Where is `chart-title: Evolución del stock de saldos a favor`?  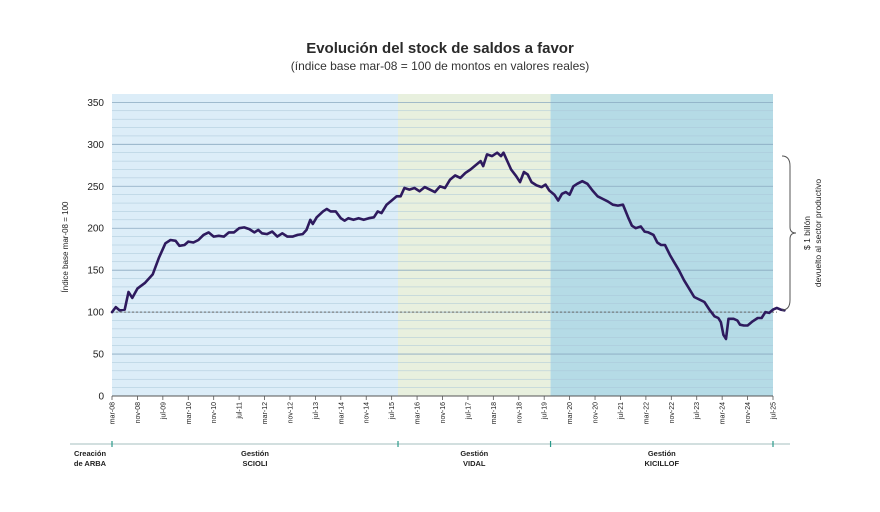 chart-title: Evolución del stock de saldos a favor is located at coordinates (440, 48).